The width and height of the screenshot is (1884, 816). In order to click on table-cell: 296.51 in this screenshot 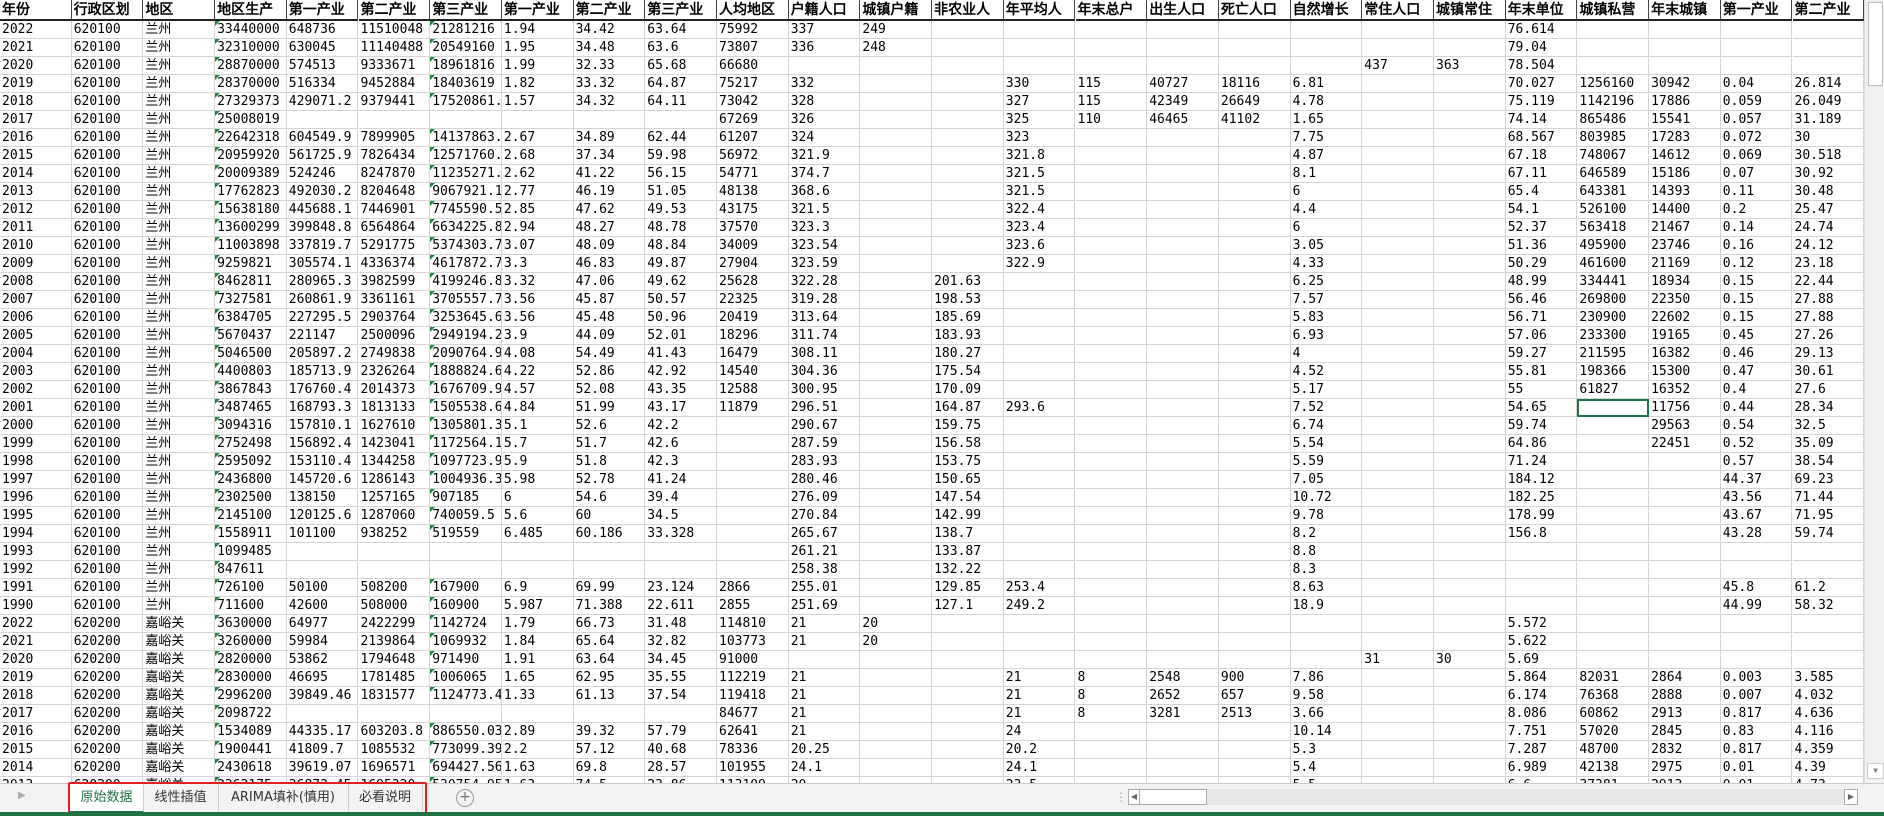, I will do `click(824, 408)`.